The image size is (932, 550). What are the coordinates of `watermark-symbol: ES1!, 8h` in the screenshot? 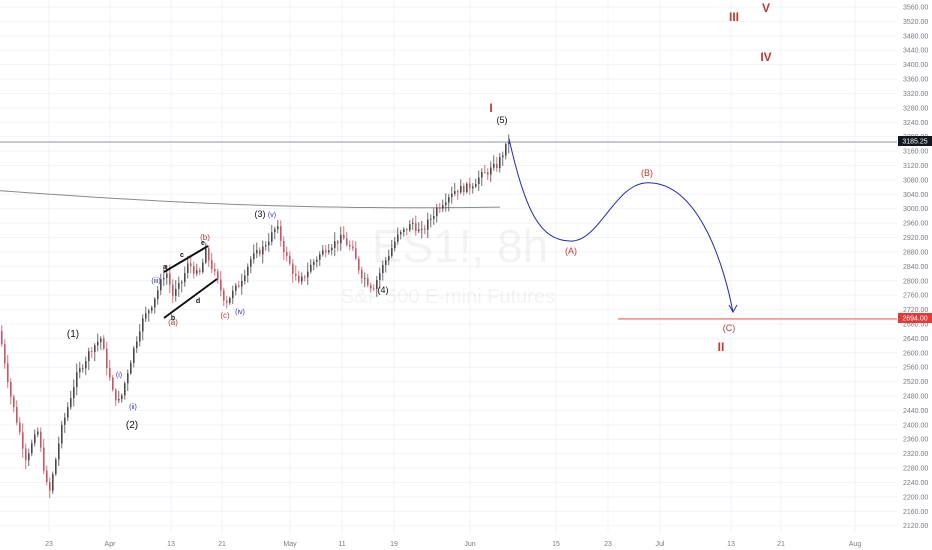 It's located at (460, 246).